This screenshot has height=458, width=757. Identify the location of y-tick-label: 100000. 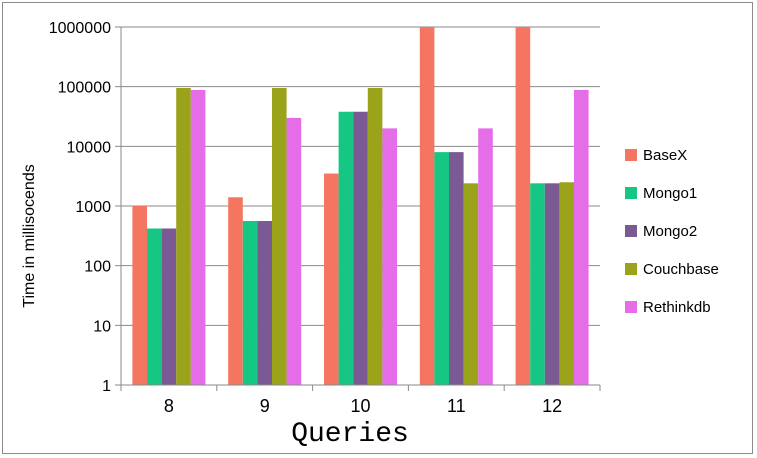
(84, 88).